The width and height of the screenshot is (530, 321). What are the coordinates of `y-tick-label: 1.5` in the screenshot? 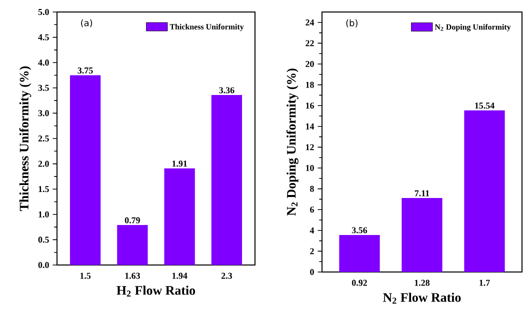 It's located at (43, 189).